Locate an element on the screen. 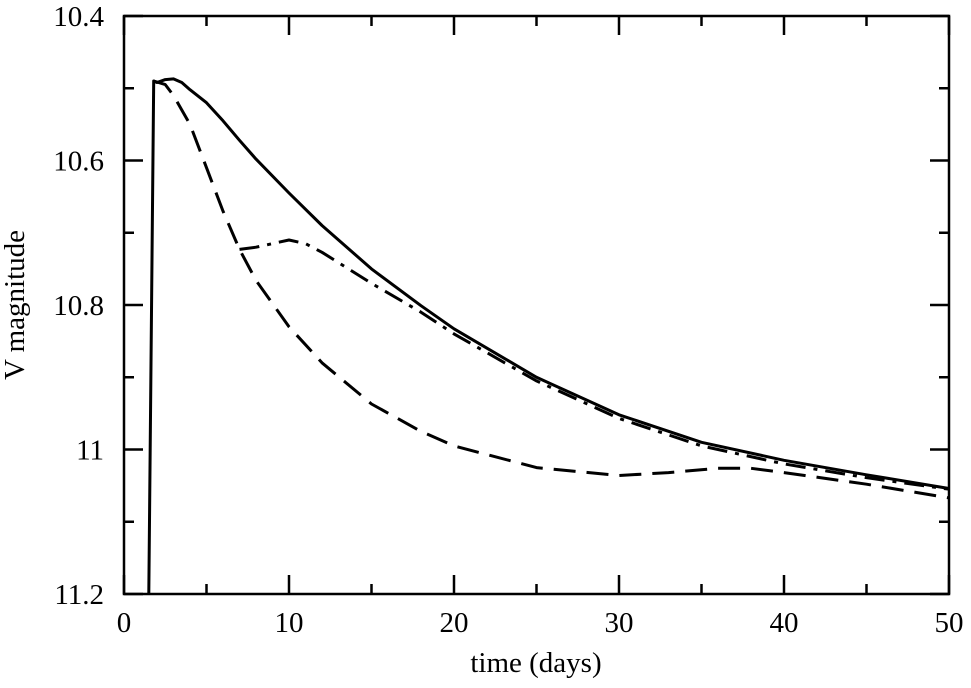 The width and height of the screenshot is (971, 688). y-tick-label: 11 is located at coordinates (90, 451).